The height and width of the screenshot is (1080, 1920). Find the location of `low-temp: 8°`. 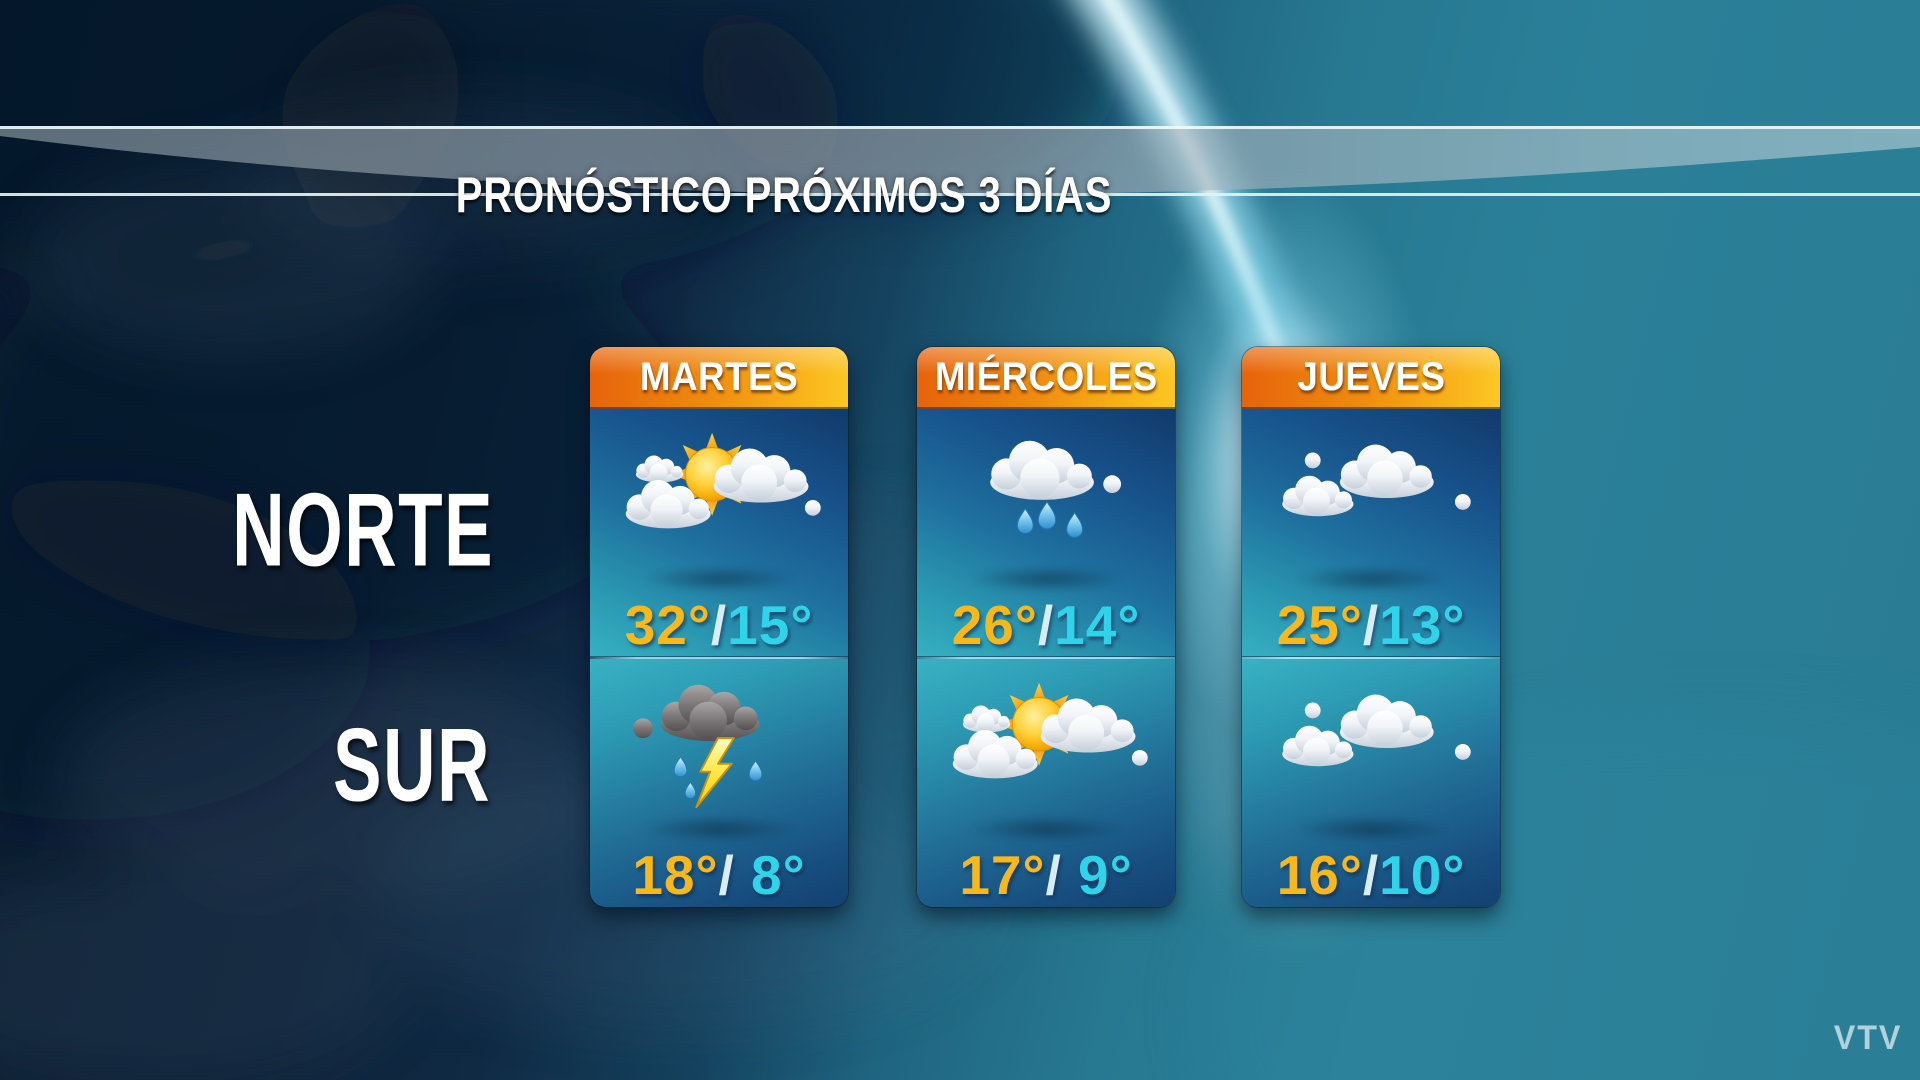

low-temp: 8° is located at coordinates (770, 875).